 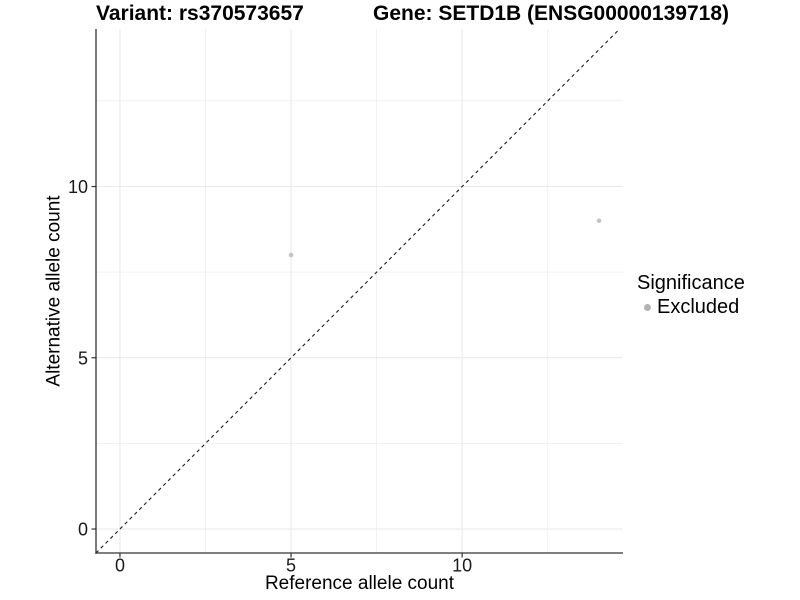 What do you see at coordinates (83, 358) in the screenshot?
I see `y-tick-label: 5` at bounding box center [83, 358].